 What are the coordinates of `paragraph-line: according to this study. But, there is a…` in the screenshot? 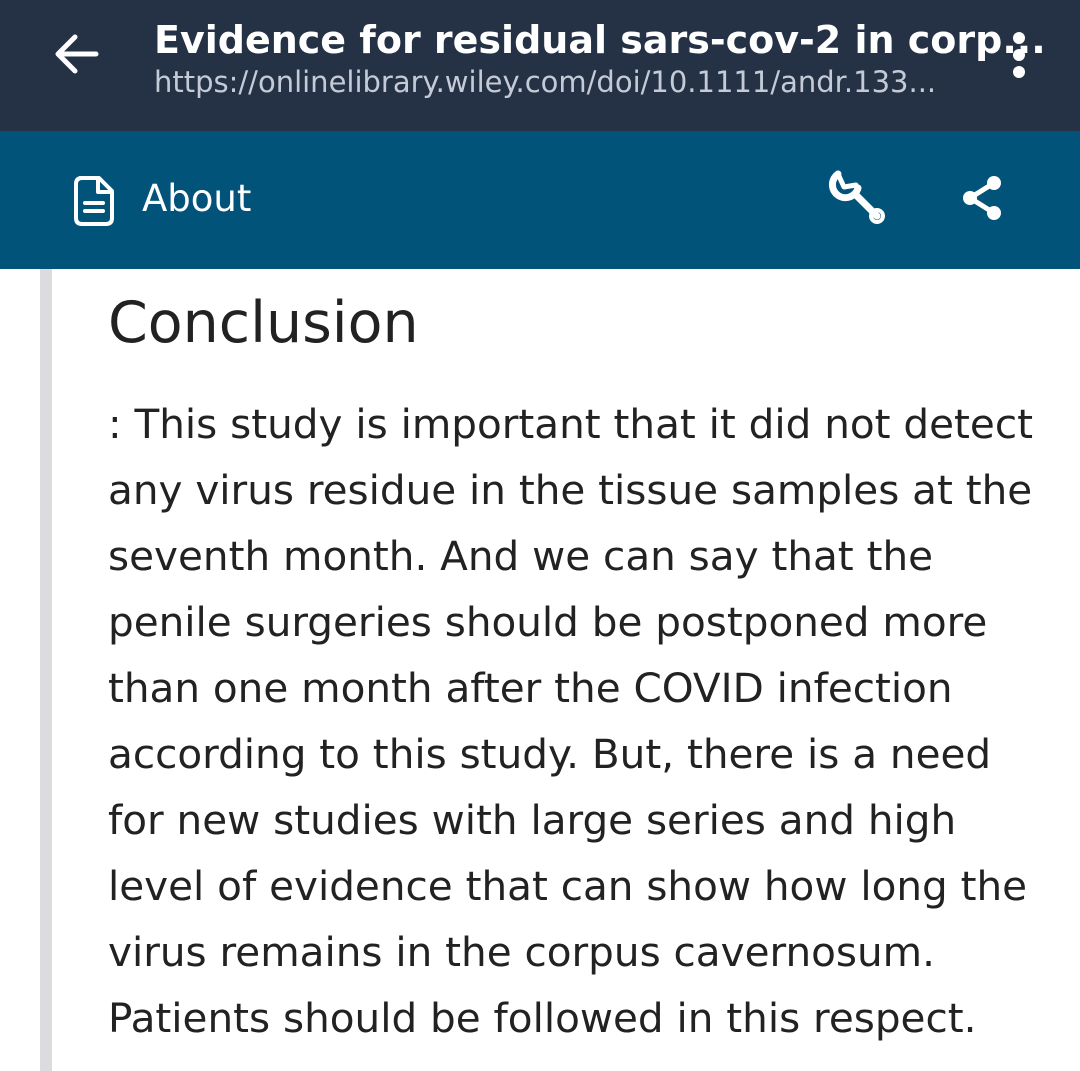 It's located at (550, 754).